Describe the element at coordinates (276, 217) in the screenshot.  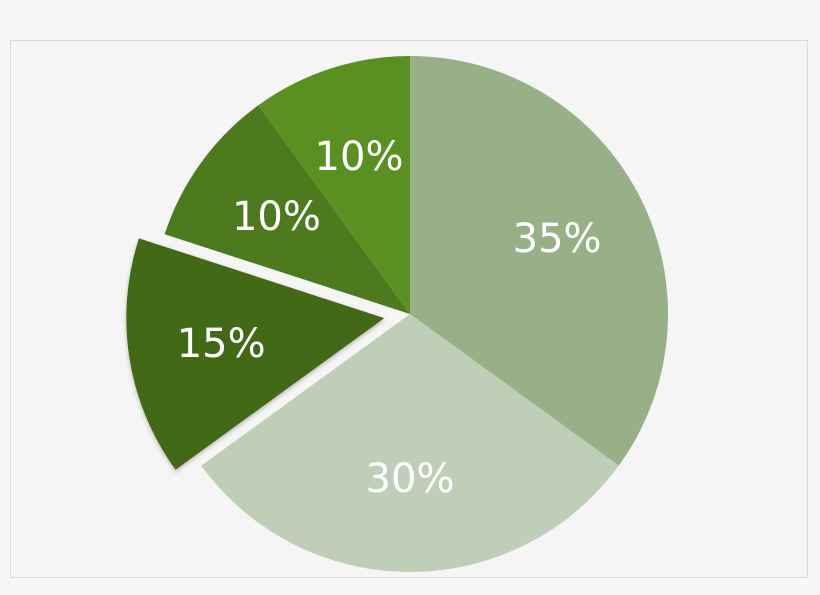
I see `slice-label-4: 10%` at that location.